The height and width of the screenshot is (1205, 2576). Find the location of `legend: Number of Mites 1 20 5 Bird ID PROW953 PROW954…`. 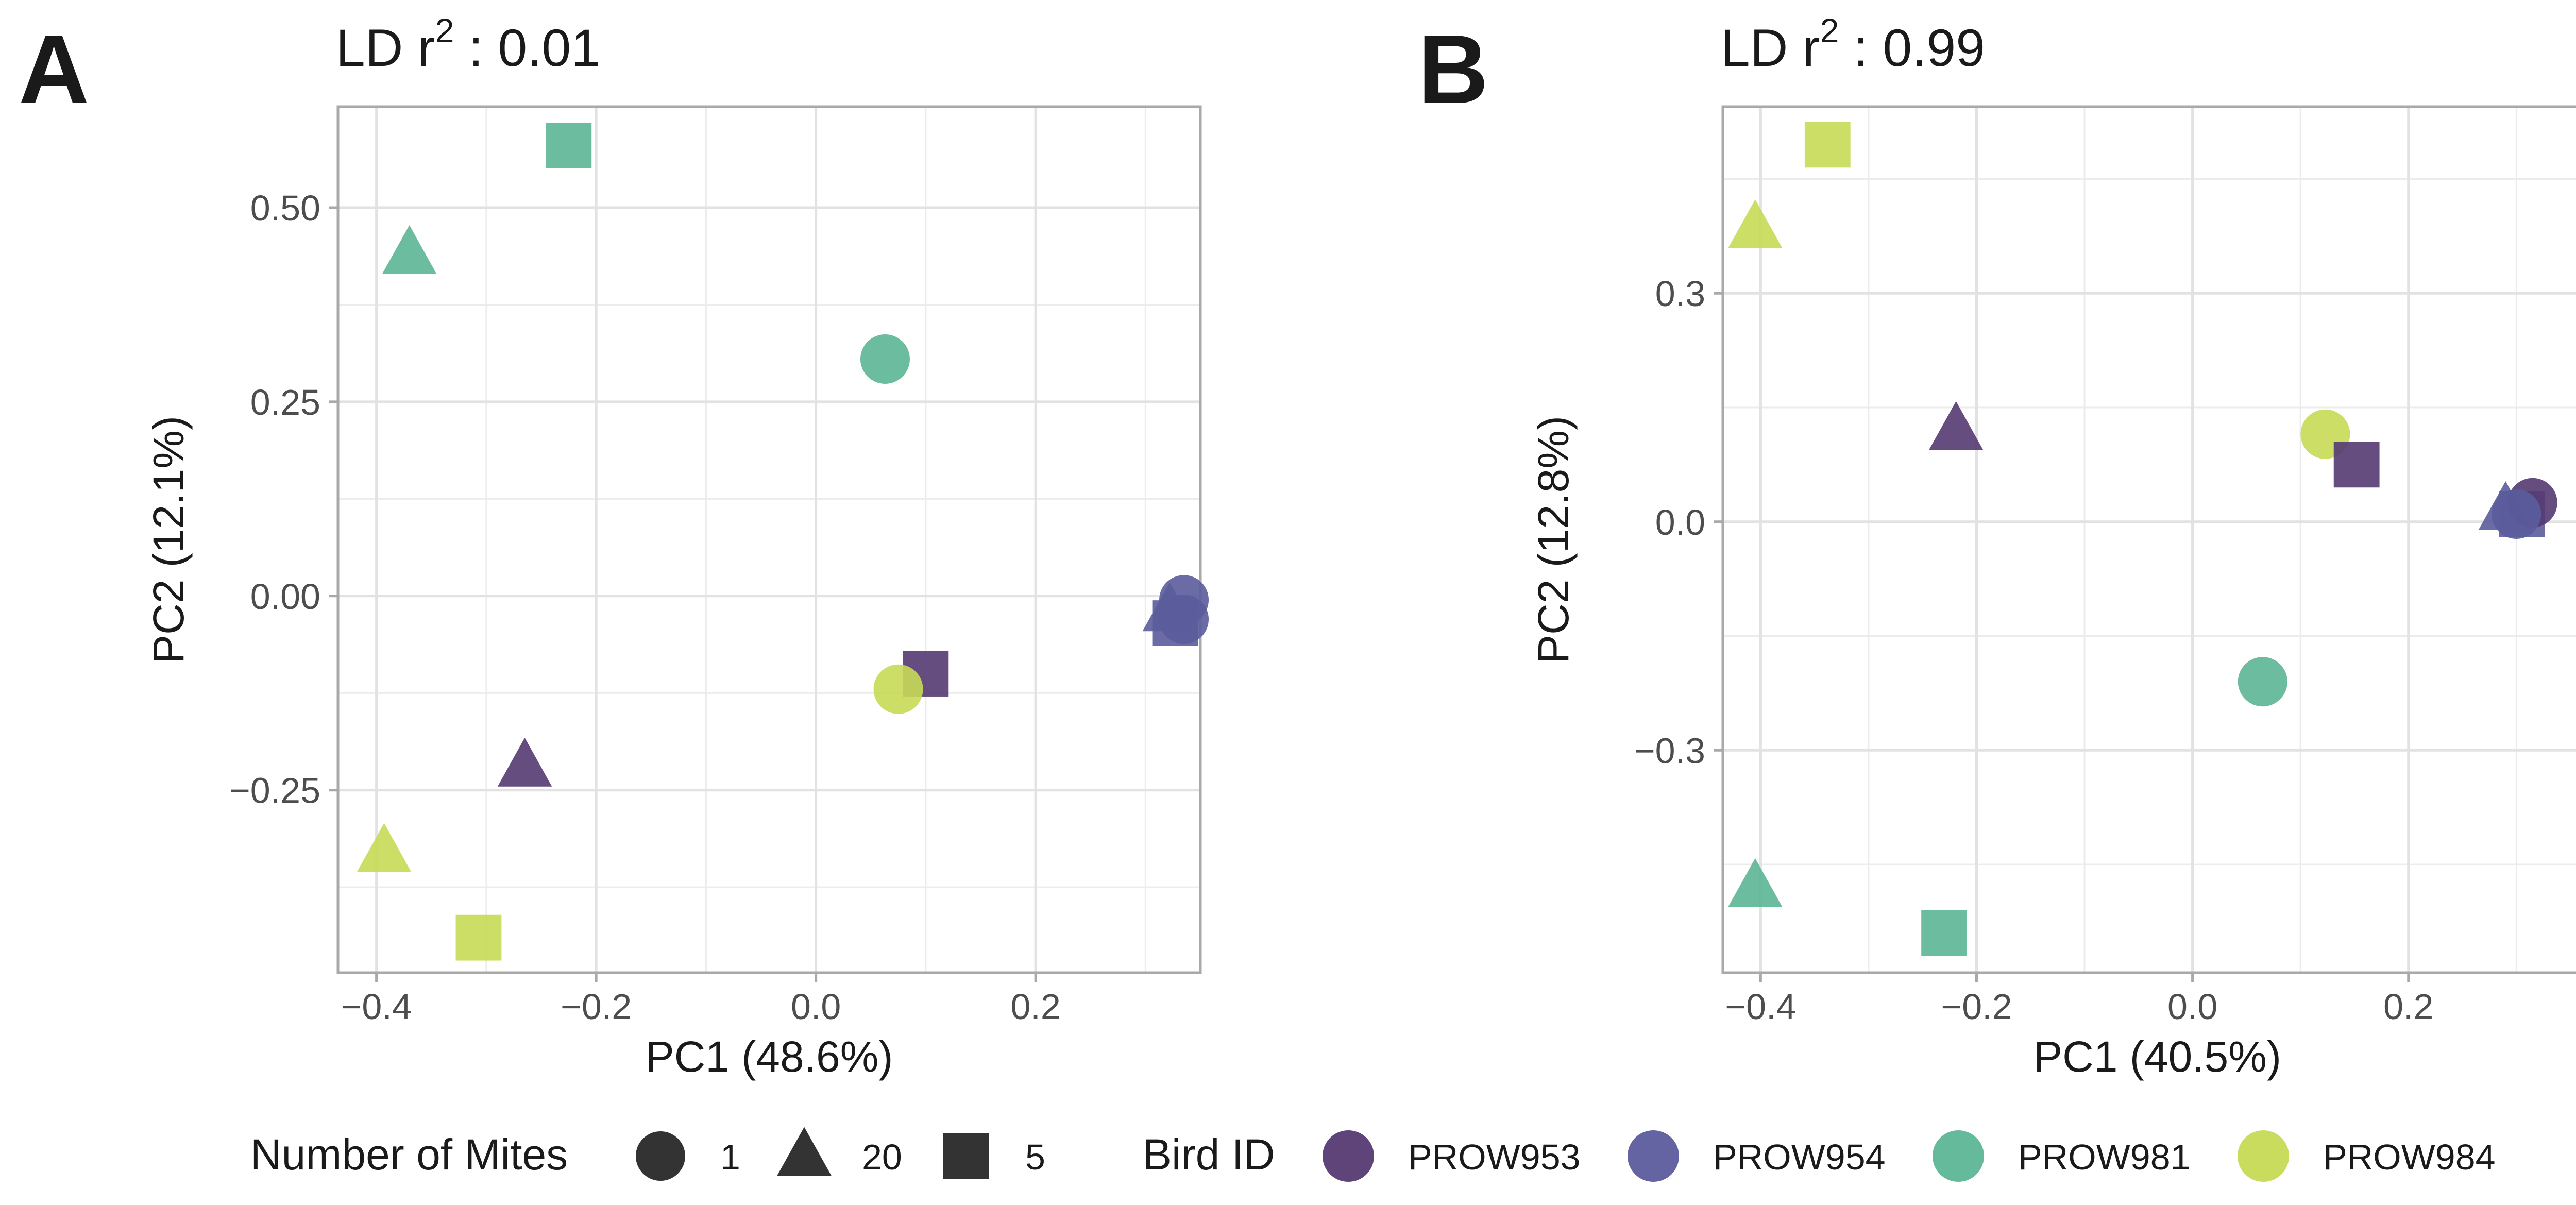

legend: Number of Mites 1 20 5 Bird ID PROW953 PROW954… is located at coordinates (1373, 1154).